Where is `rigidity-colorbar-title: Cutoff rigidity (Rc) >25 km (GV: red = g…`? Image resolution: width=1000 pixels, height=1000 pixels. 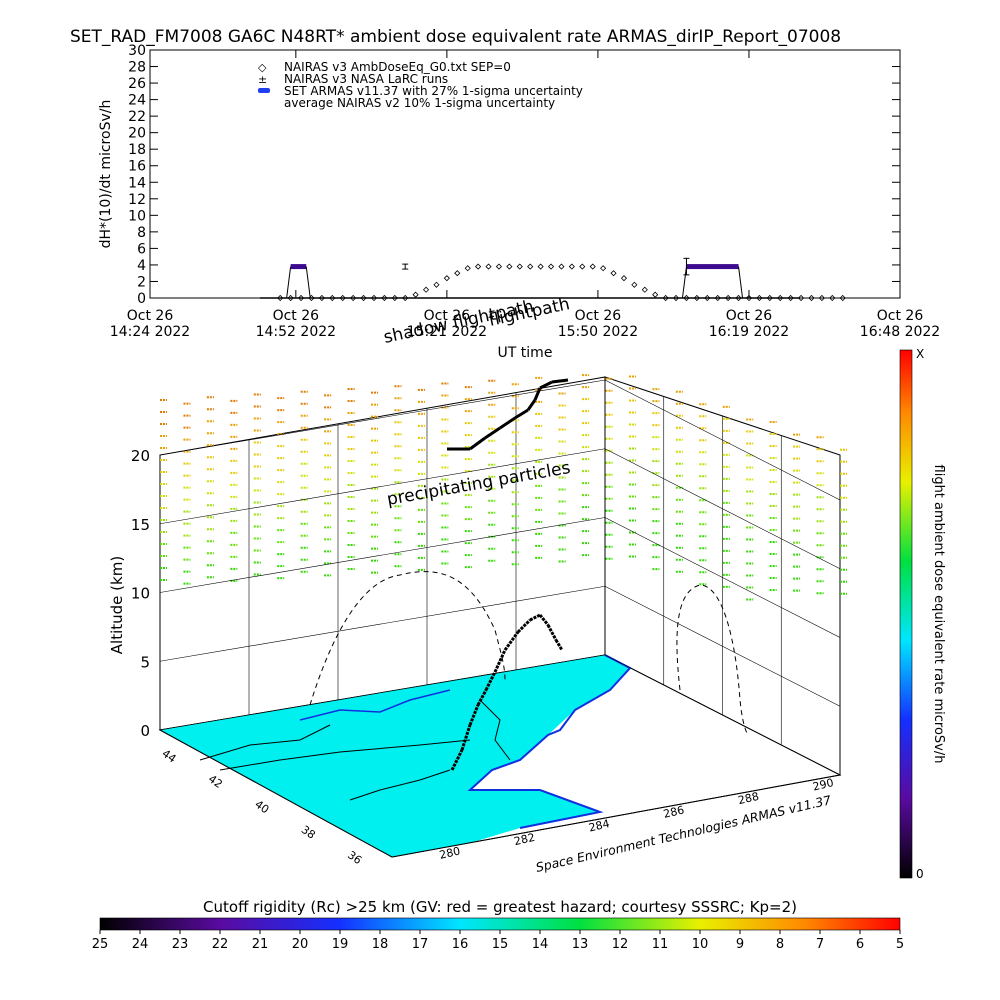 rigidity-colorbar-title: Cutoff rigidity (Rc) >25 km (GV: red = g… is located at coordinates (500, 907).